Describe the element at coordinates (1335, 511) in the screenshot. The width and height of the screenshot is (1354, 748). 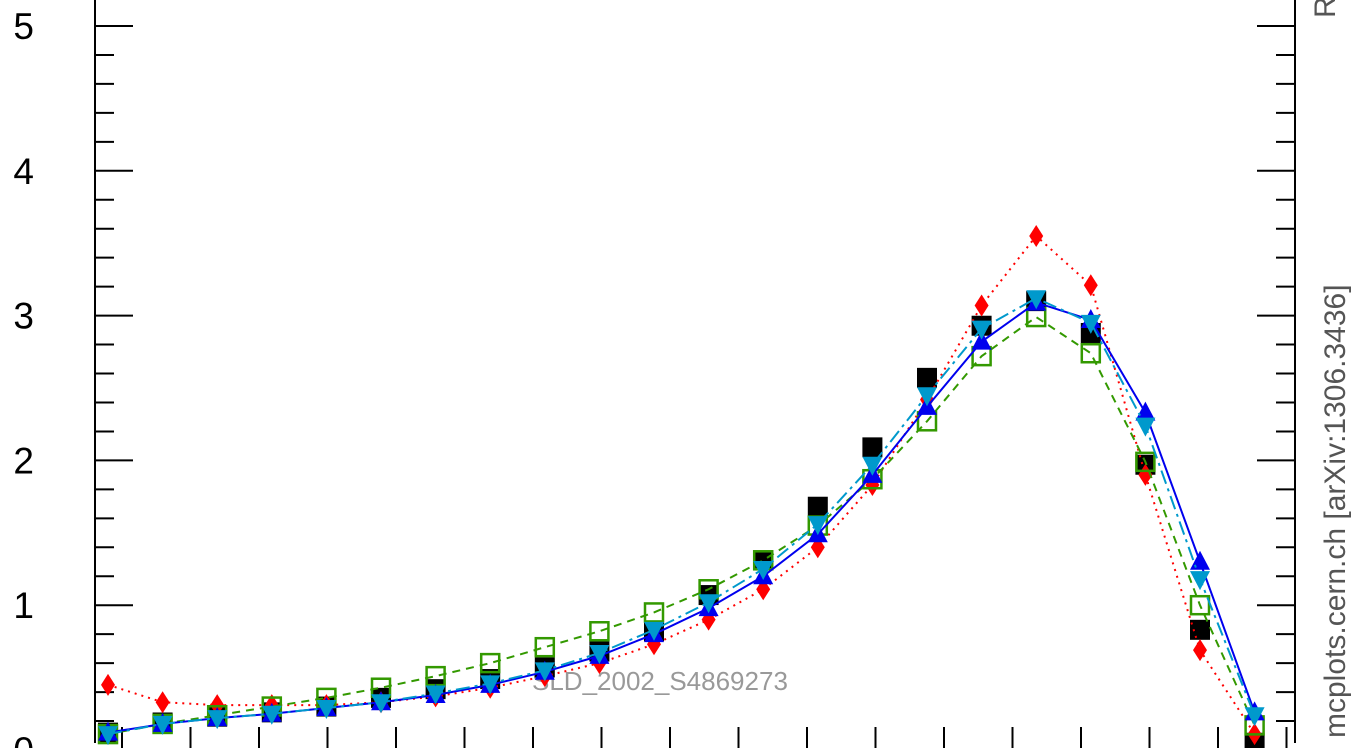
I see `source-side-label: mcplots.cern.ch [arXiv:1306.3436]` at that location.